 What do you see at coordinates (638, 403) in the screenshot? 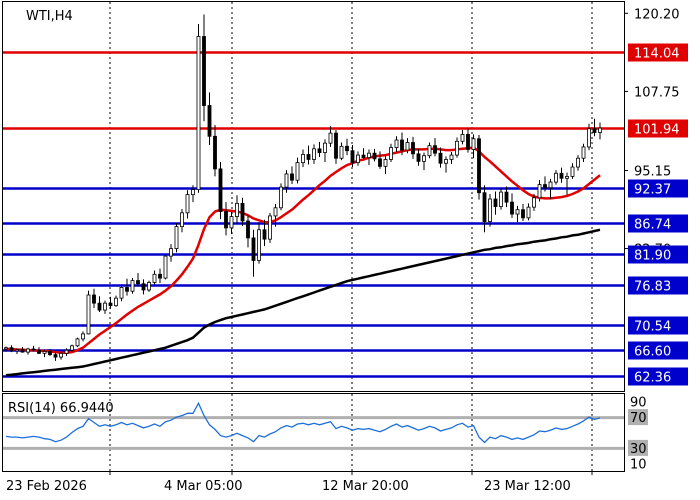
I see `rsi-tick-label-0: 90` at bounding box center [638, 403].